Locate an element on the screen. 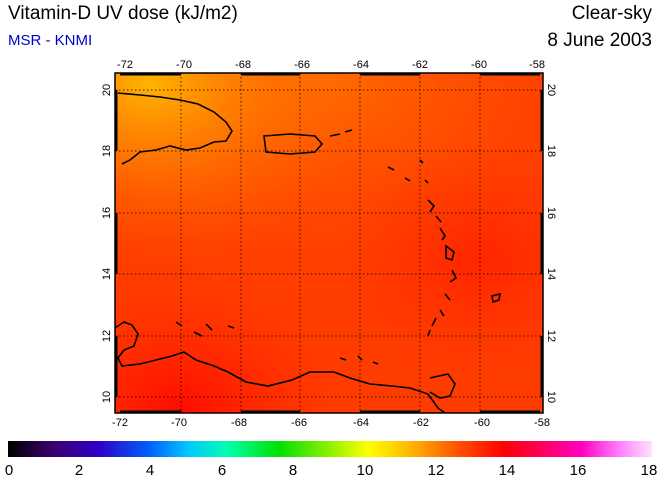 Image resolution: width=665 pixels, height=480 pixels. lesser-antilles-north is located at coordinates (416, 200).